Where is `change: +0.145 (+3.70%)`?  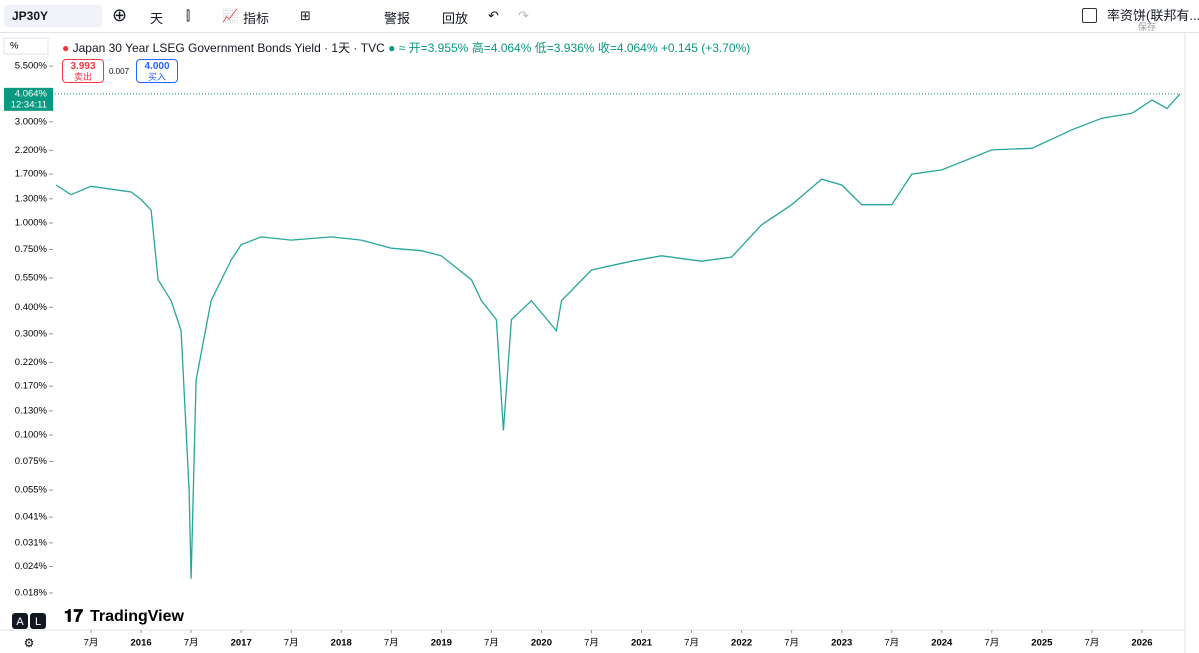
change: +0.145 (+3.70%) is located at coordinates (705, 48).